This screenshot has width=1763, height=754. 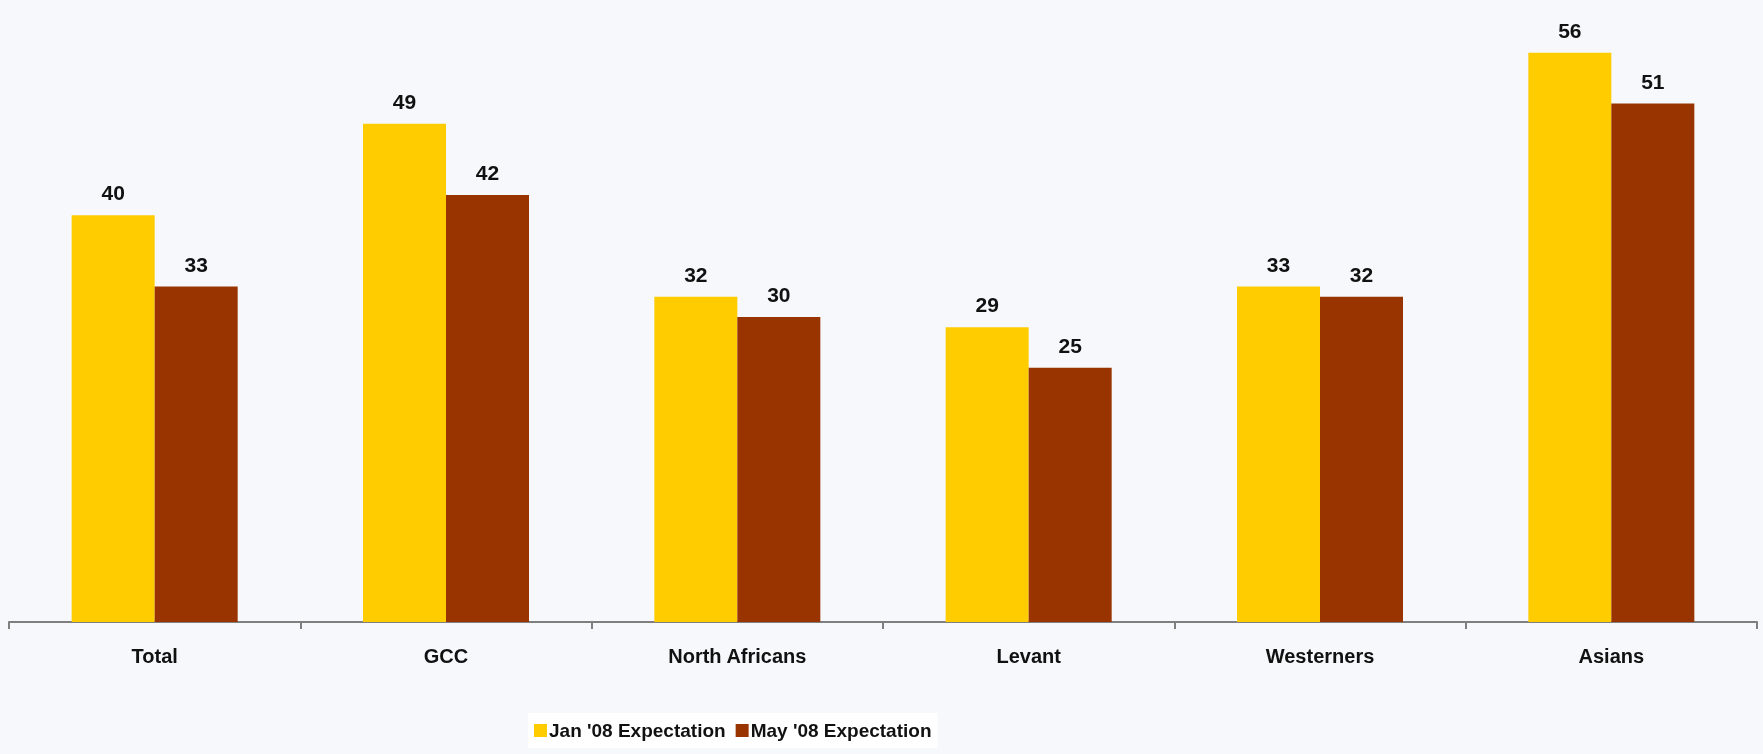 What do you see at coordinates (113, 193) in the screenshot?
I see `data-label: 40` at bounding box center [113, 193].